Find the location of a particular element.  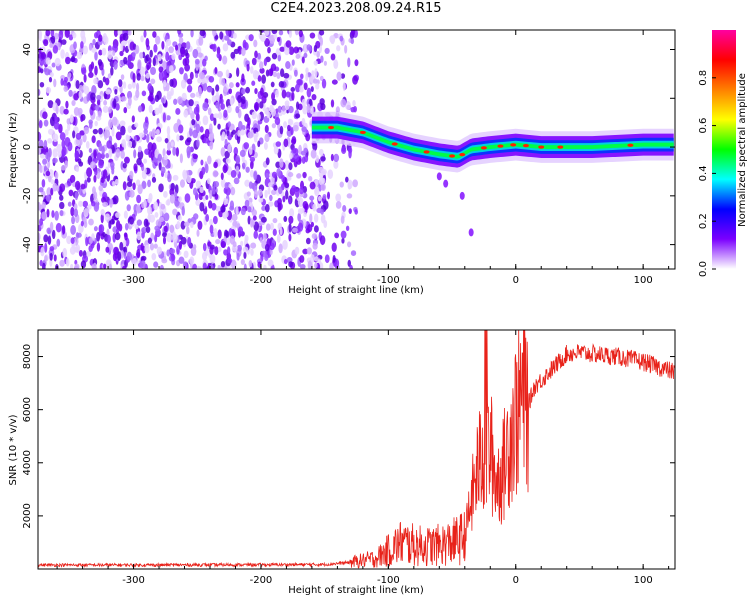

y-tick-label: 40 is located at coordinates (27, 49).